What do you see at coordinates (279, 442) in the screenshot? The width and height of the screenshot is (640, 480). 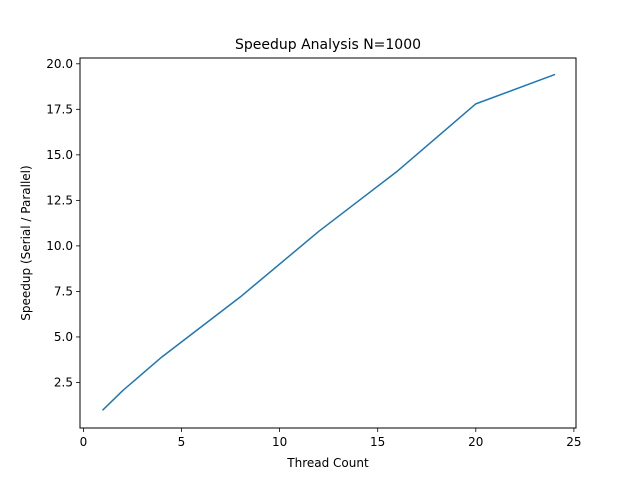 I see `x-tick-label-2: 10` at bounding box center [279, 442].